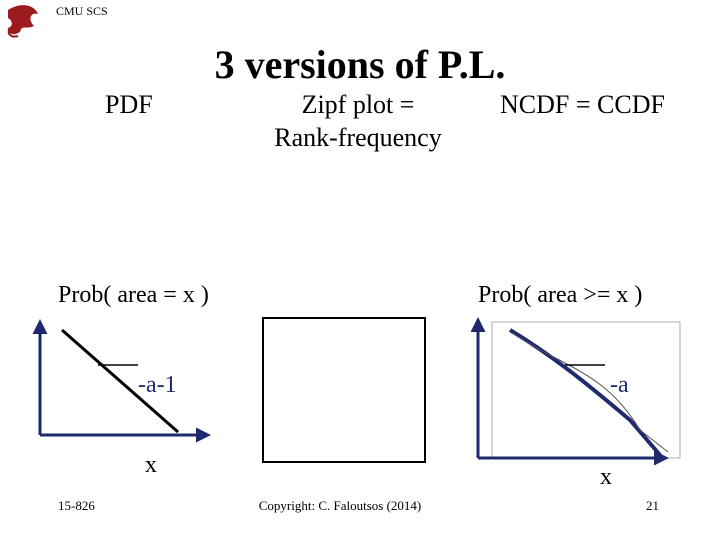  I want to click on footer-course: 15-826, so click(76, 505).